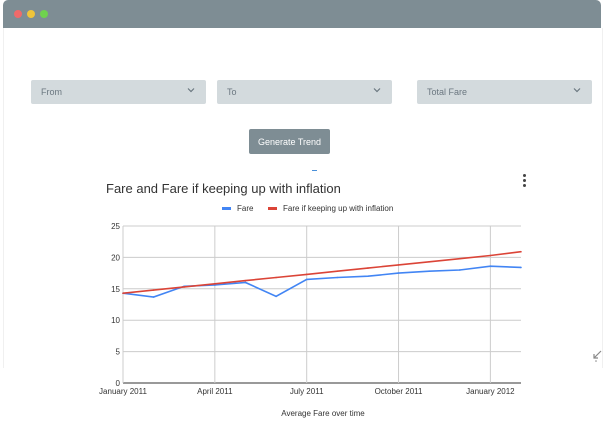 This screenshot has width=604, height=447. Describe the element at coordinates (215, 391) in the screenshot. I see `x-tick-label: April 2011` at that location.